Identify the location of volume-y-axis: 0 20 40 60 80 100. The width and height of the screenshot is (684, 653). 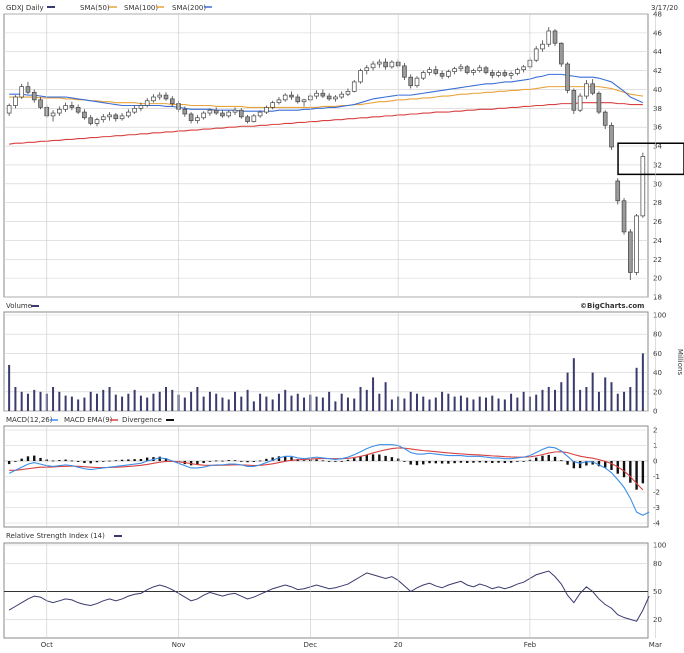
(659, 364).